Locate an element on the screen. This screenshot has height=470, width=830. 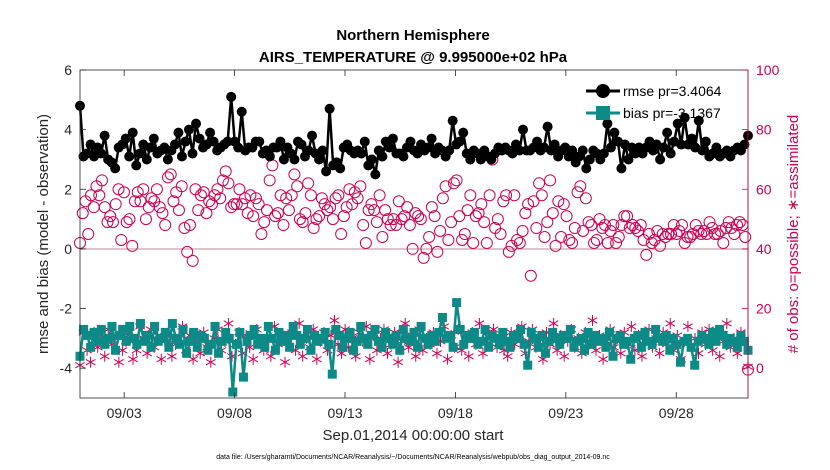
x-tick-label: 09/23 is located at coordinates (565, 413).